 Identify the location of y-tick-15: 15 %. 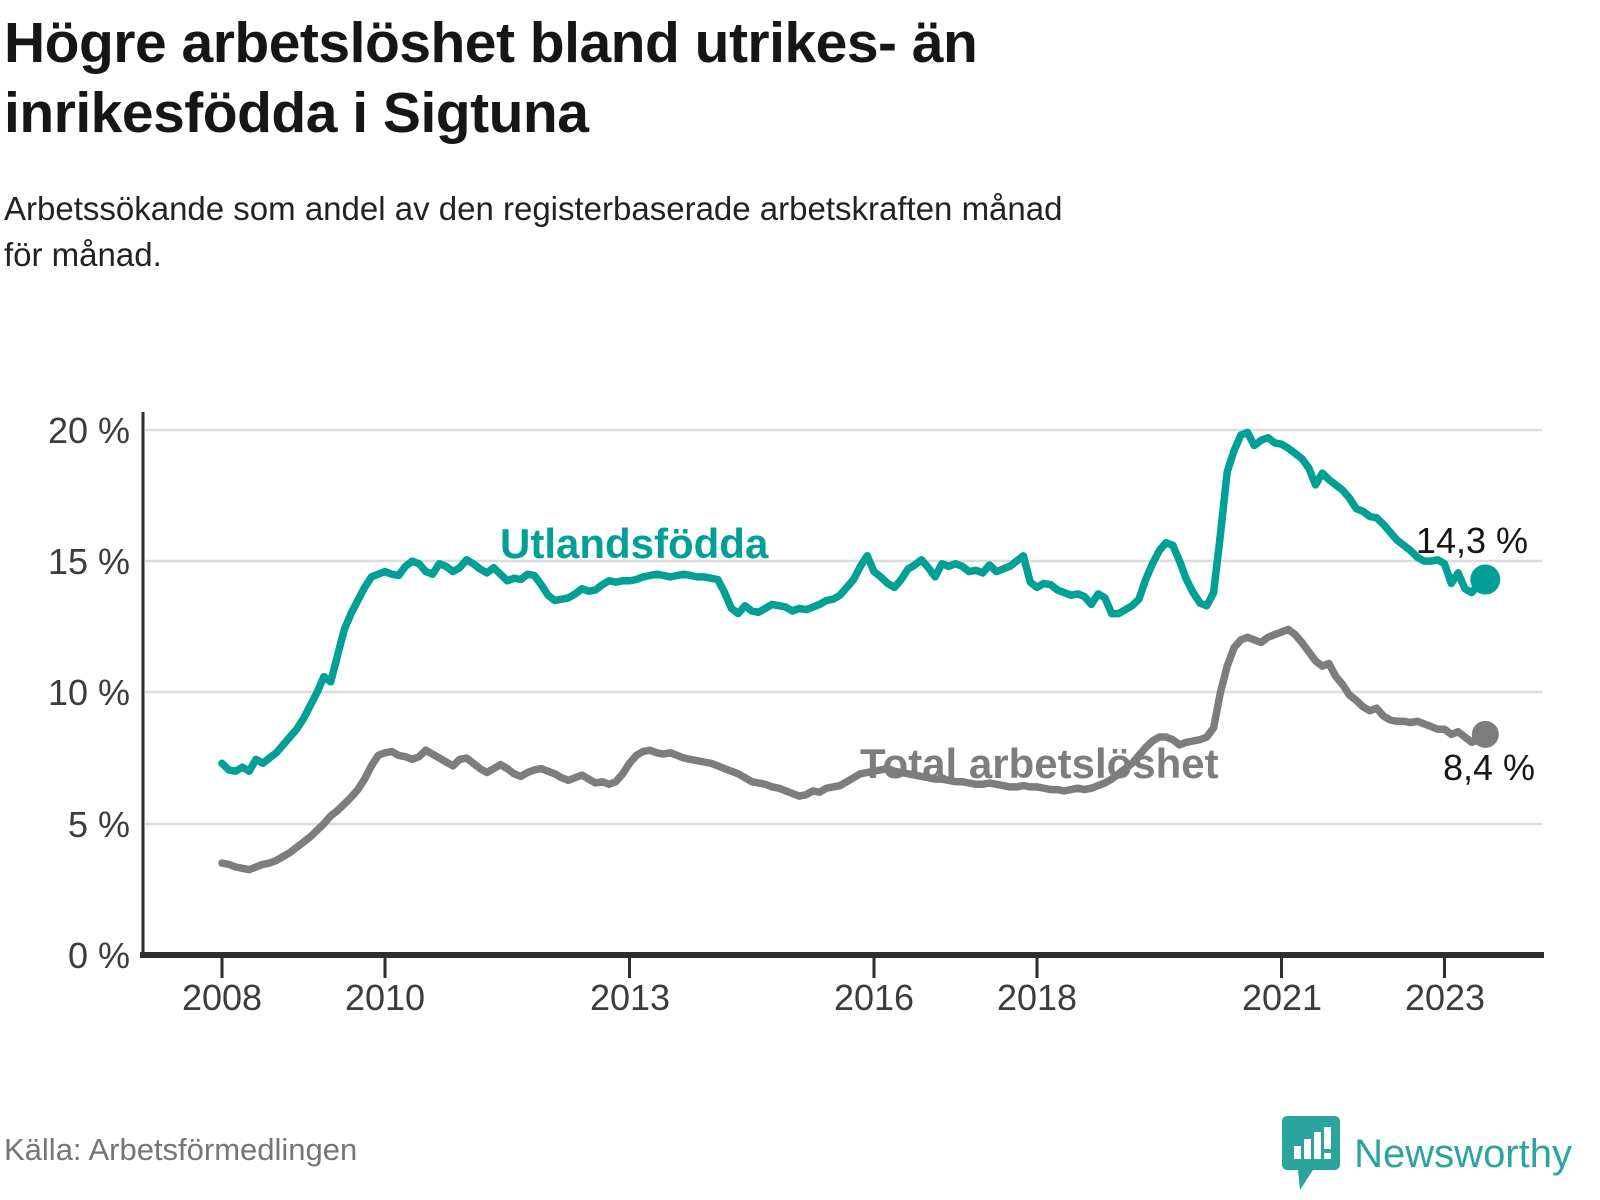
(89, 561).